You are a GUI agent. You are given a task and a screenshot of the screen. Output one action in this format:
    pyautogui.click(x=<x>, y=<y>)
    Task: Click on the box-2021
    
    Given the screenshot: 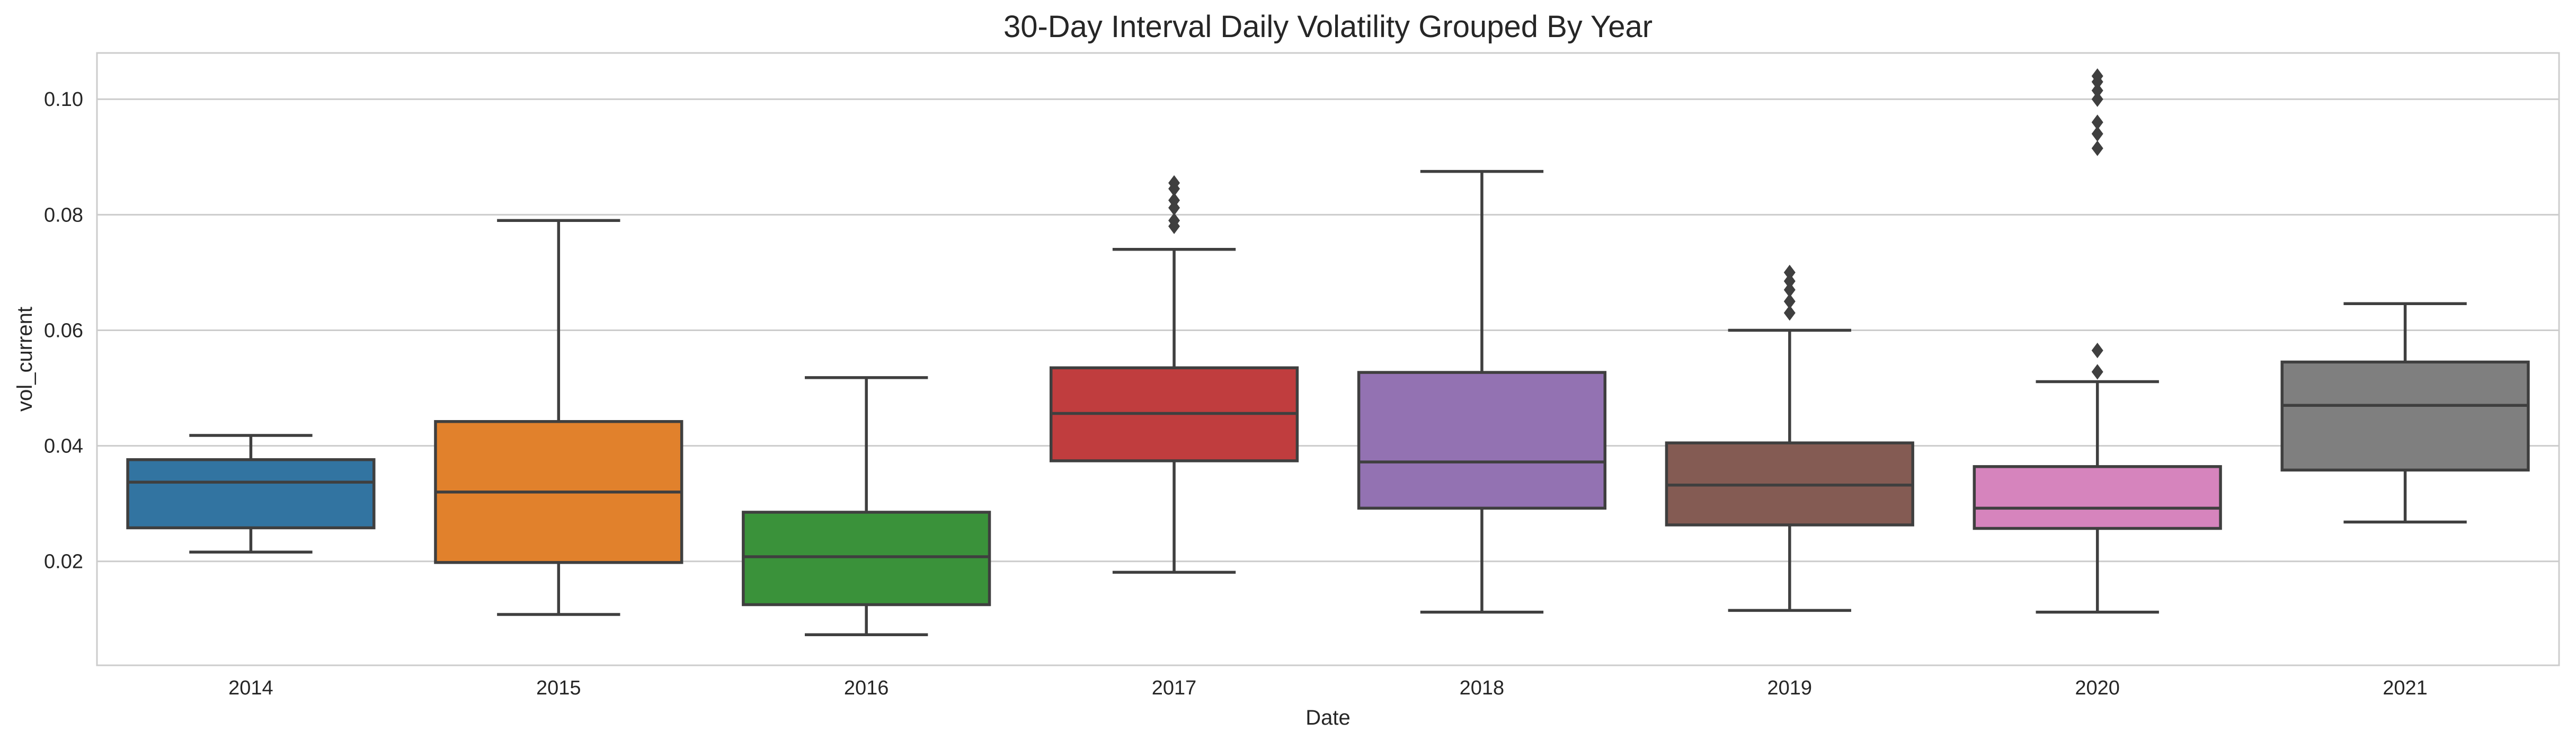 What is the action you would take?
    pyautogui.click(x=2405, y=413)
    